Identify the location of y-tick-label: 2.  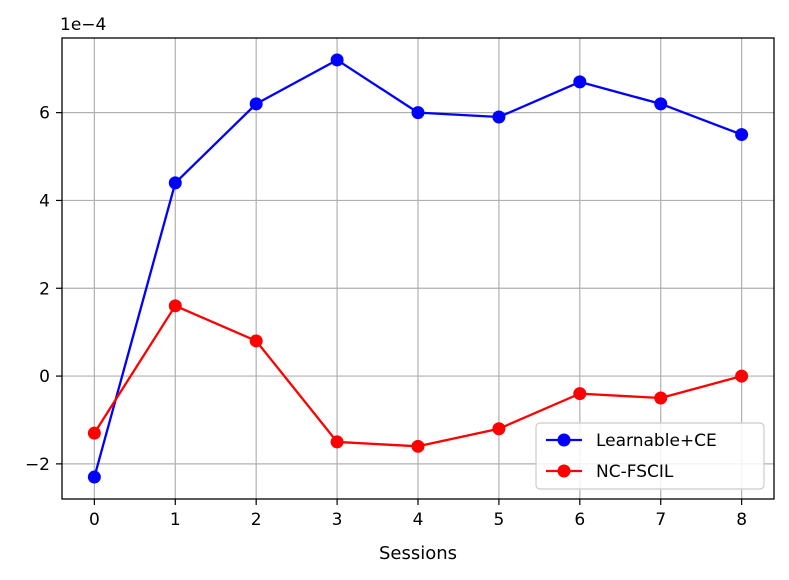
(44, 289).